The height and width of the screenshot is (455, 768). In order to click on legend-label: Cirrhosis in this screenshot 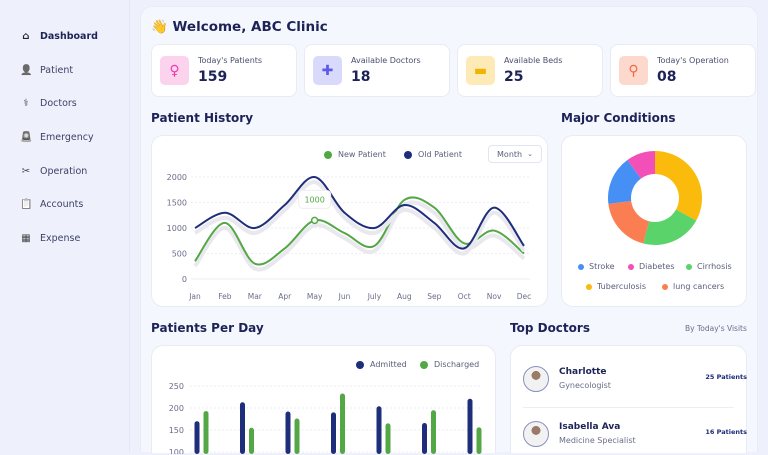, I will do `click(714, 266)`.